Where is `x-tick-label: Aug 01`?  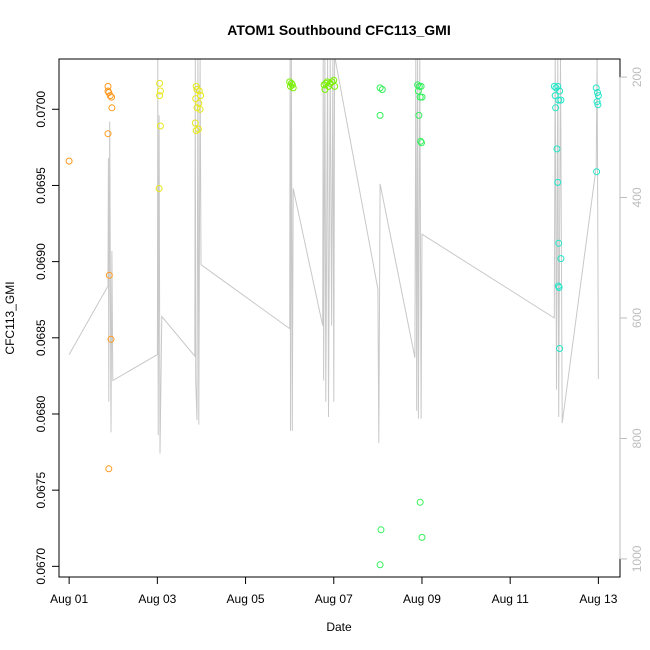
x-tick-label: Aug 01 is located at coordinates (69, 599).